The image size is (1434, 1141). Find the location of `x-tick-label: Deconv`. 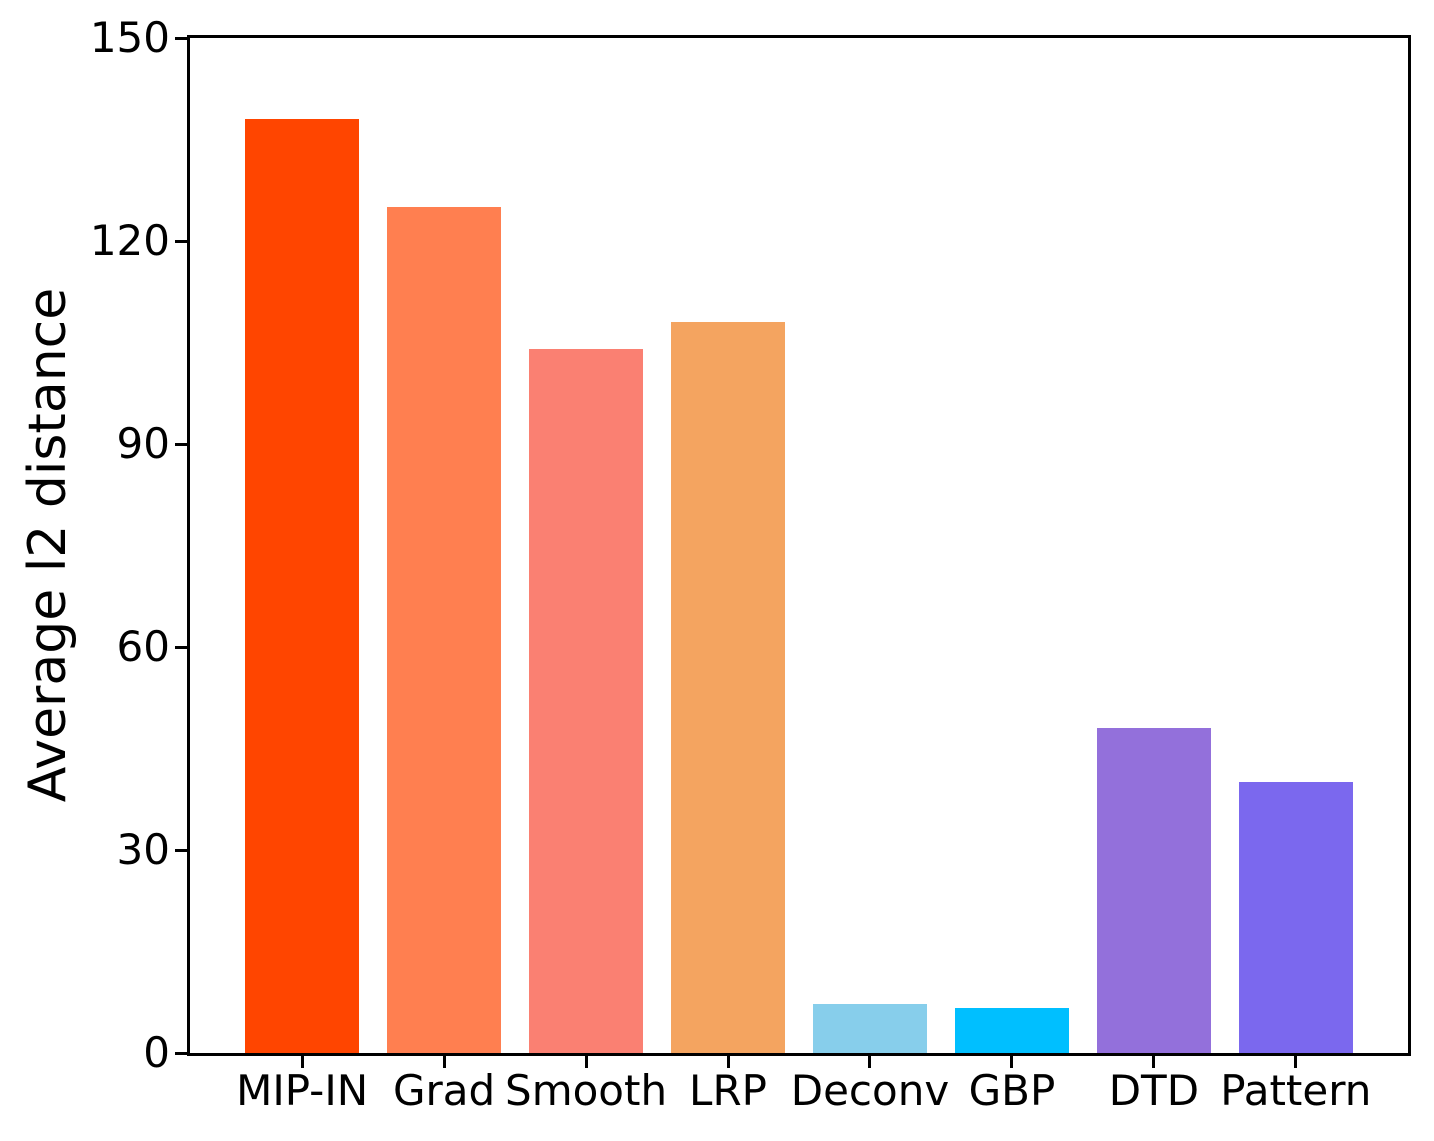

x-tick-label: Deconv is located at coordinates (870, 1090).